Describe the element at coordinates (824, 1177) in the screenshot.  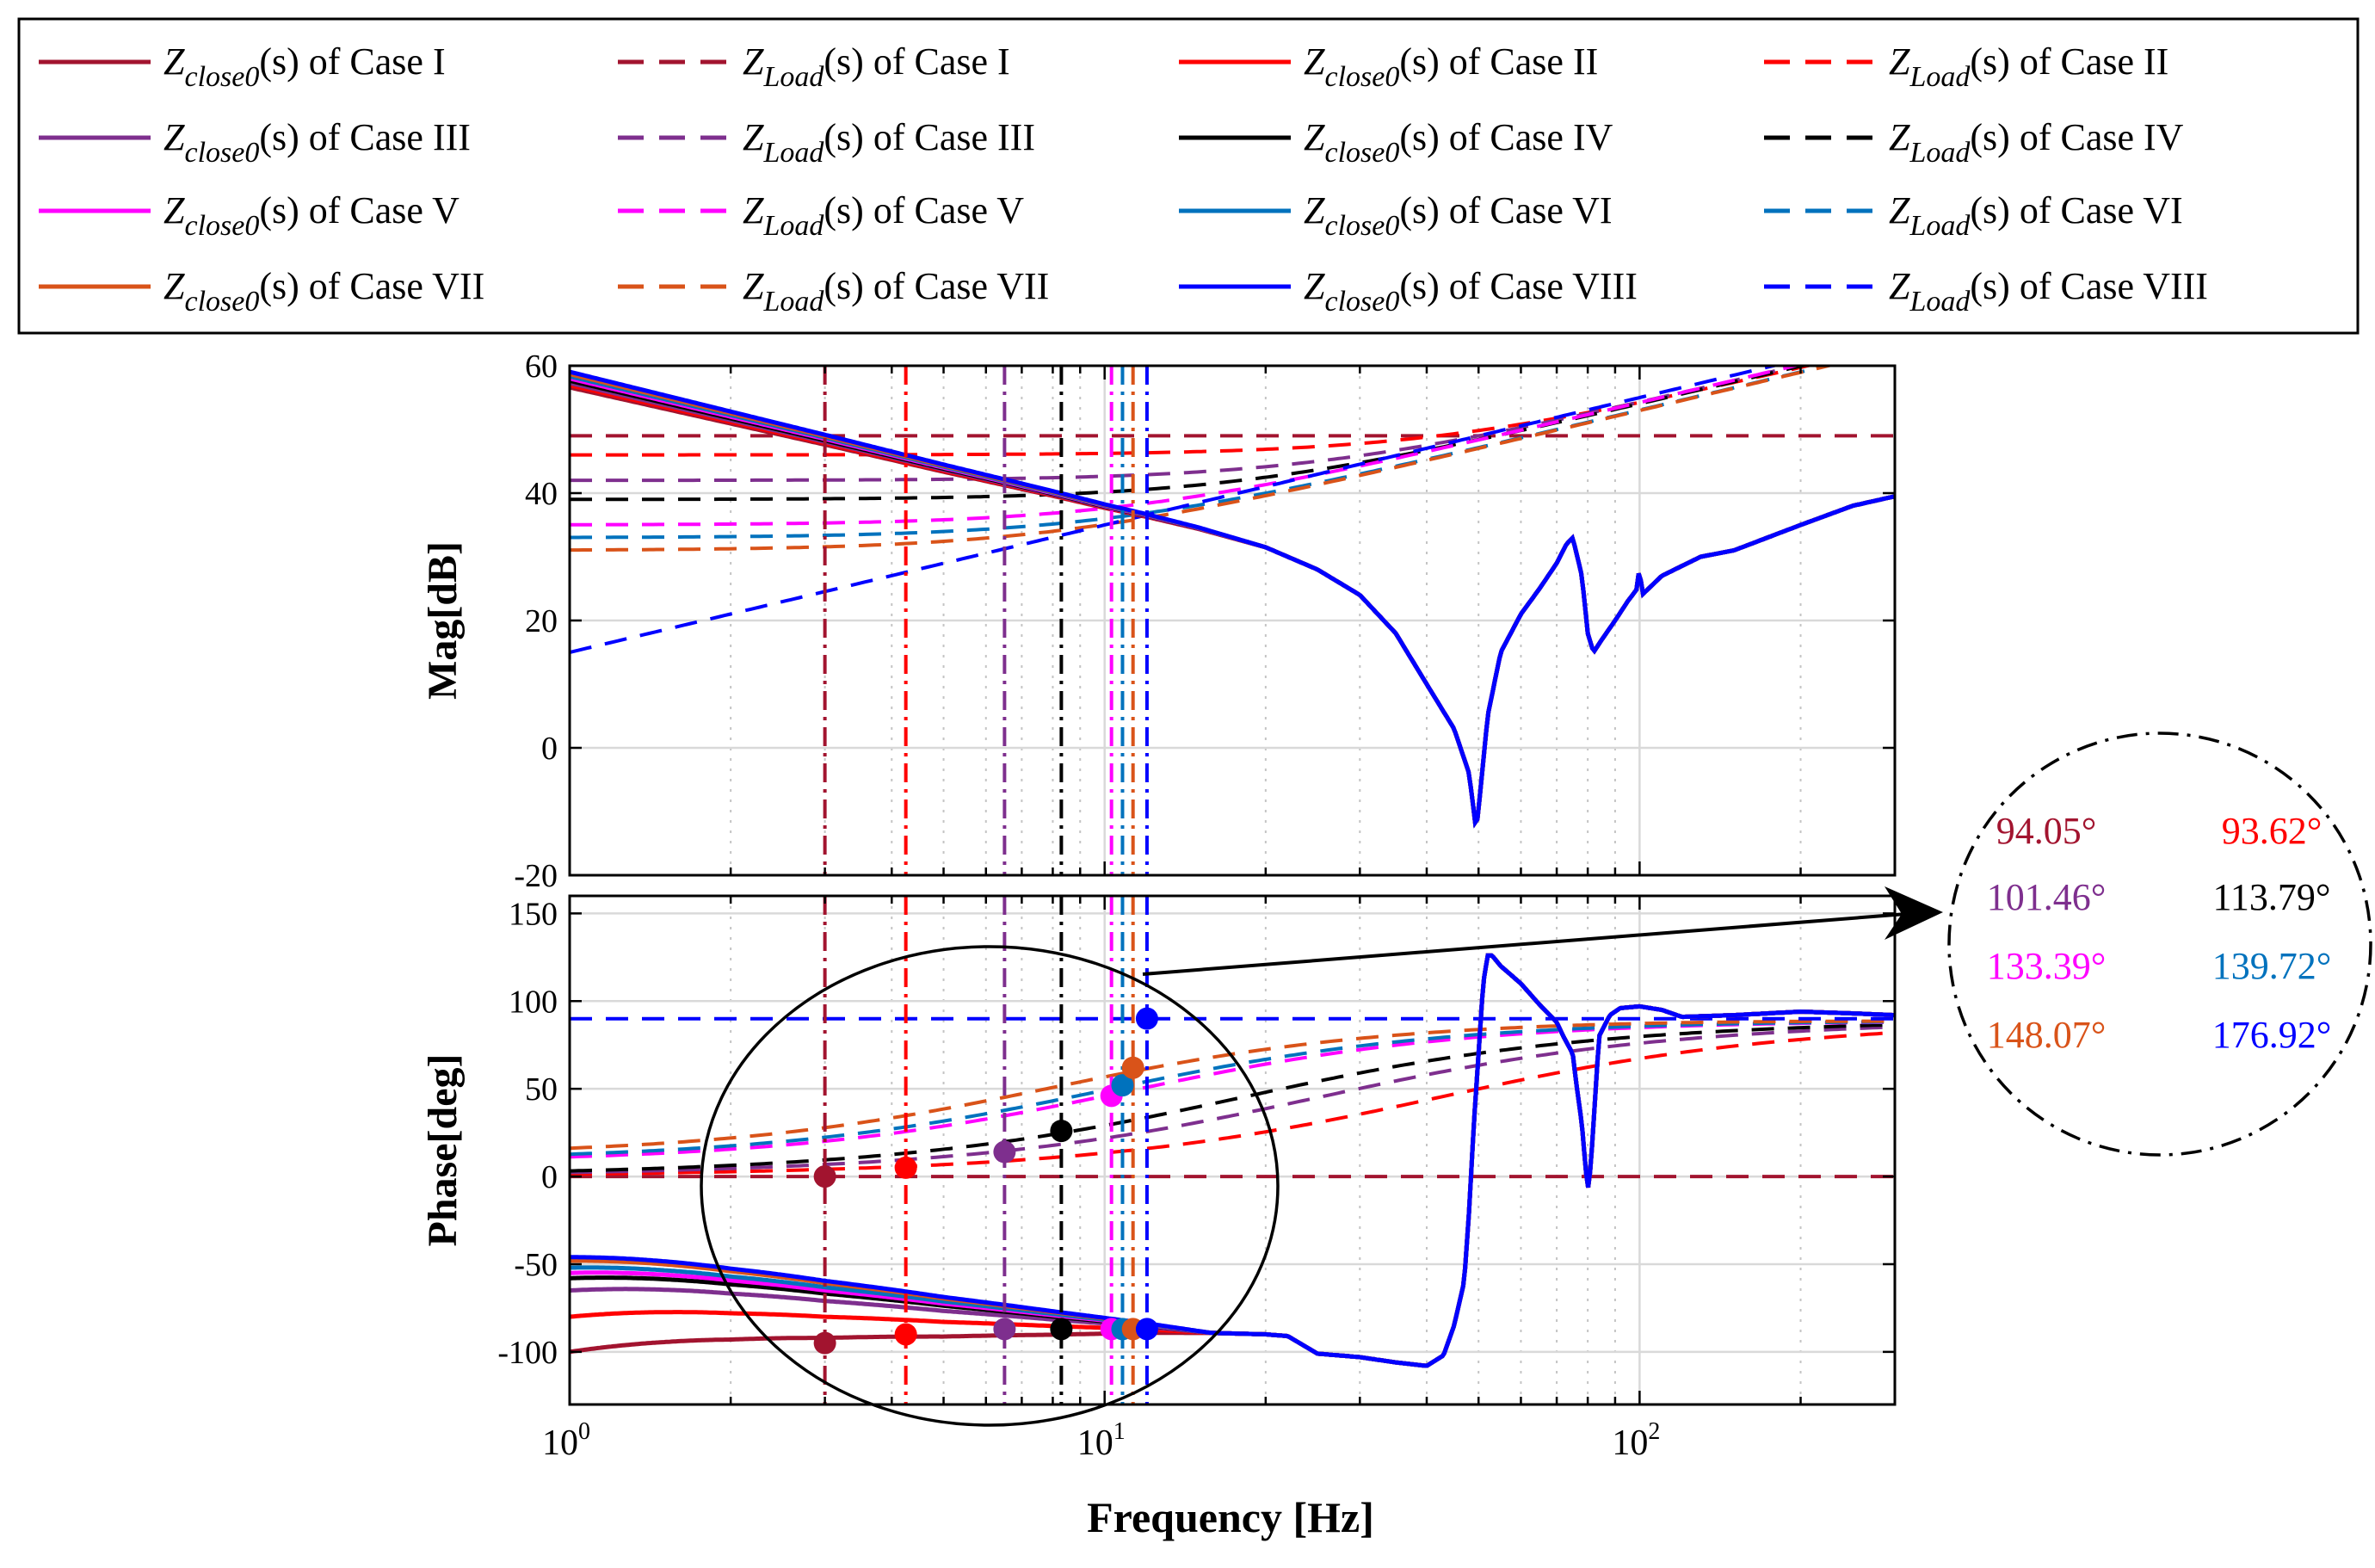
I see `phase-load-marker-case-I` at that location.